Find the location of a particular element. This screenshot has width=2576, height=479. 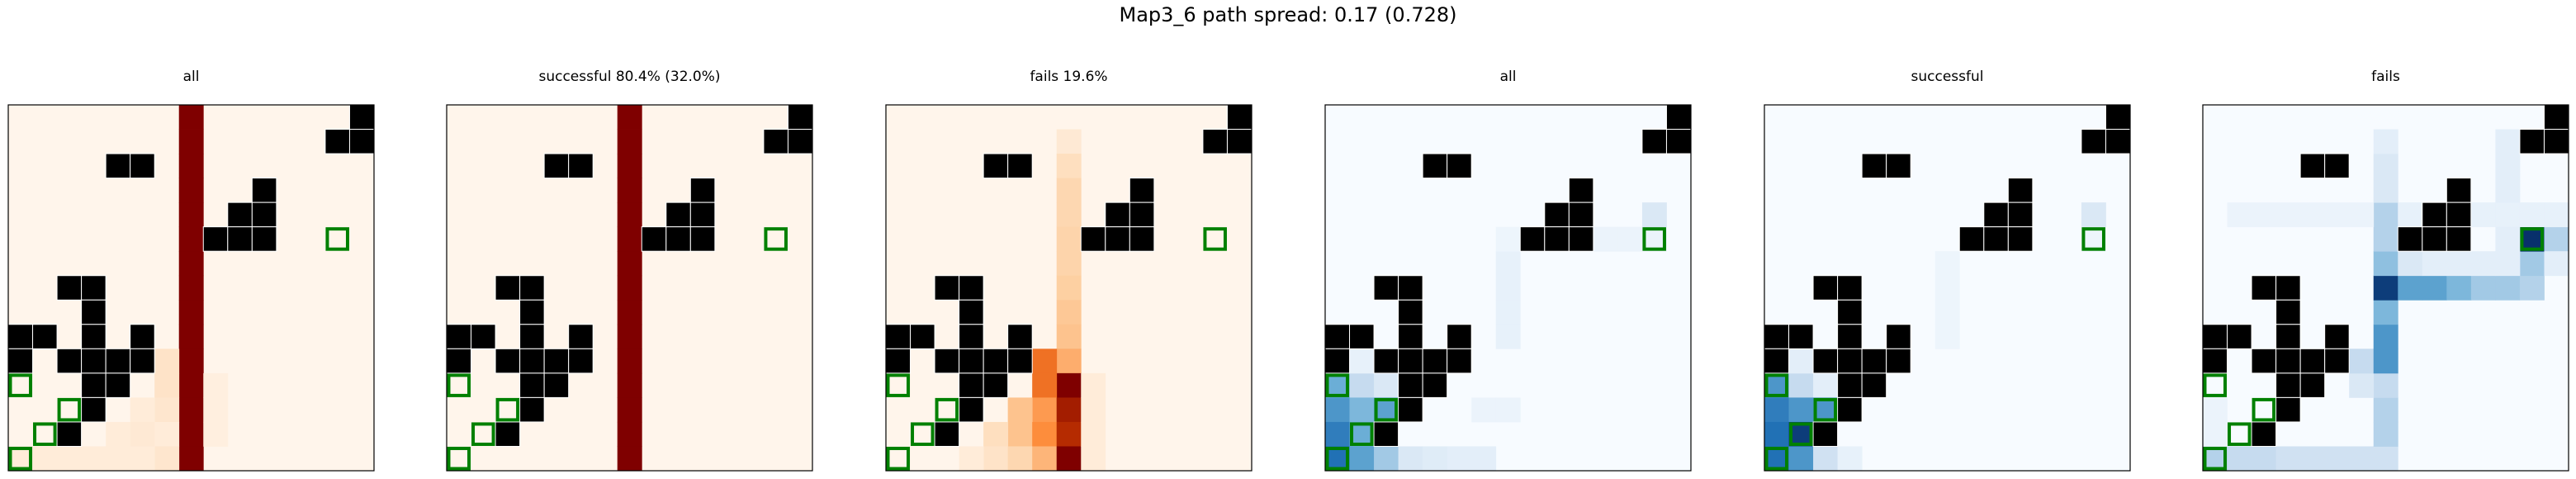

figure-title: Map3_6 path spread: 0.17 (0.728) is located at coordinates (1288, 14).